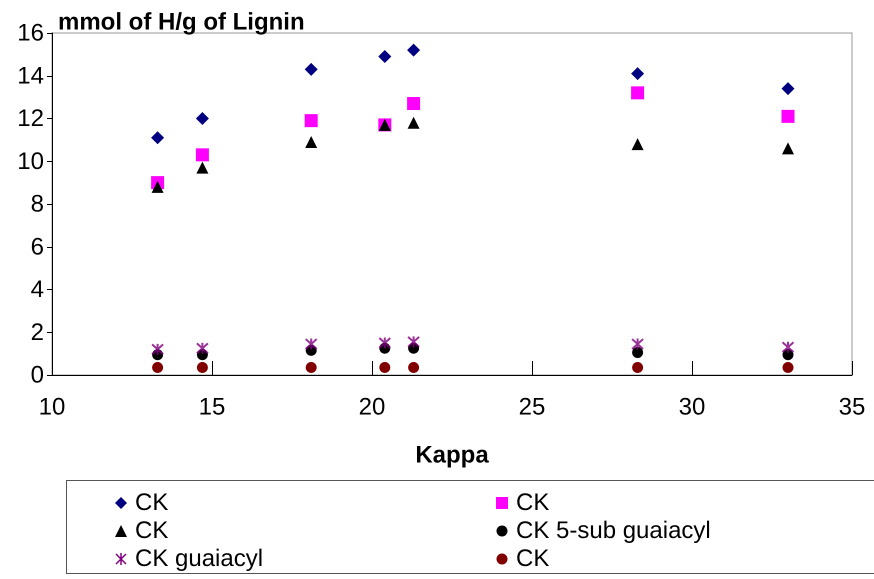 The width and height of the screenshot is (874, 579). I want to click on x-tick-label: 25, so click(532, 407).